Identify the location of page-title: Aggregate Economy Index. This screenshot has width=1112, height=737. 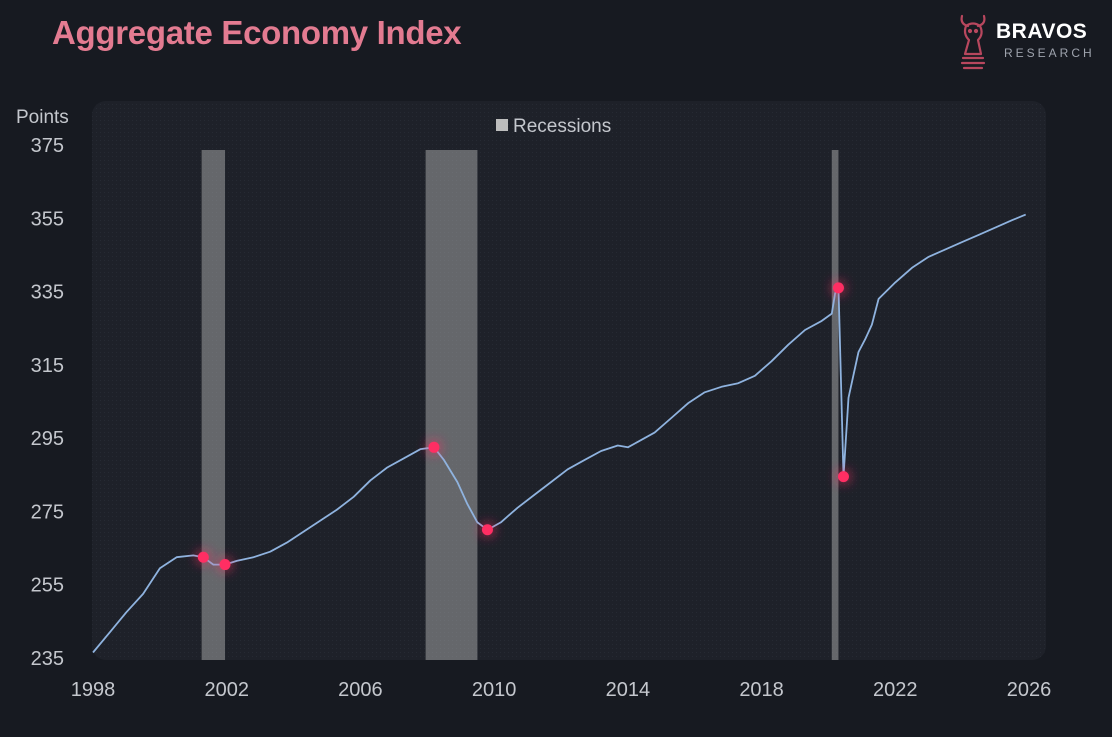
(257, 32).